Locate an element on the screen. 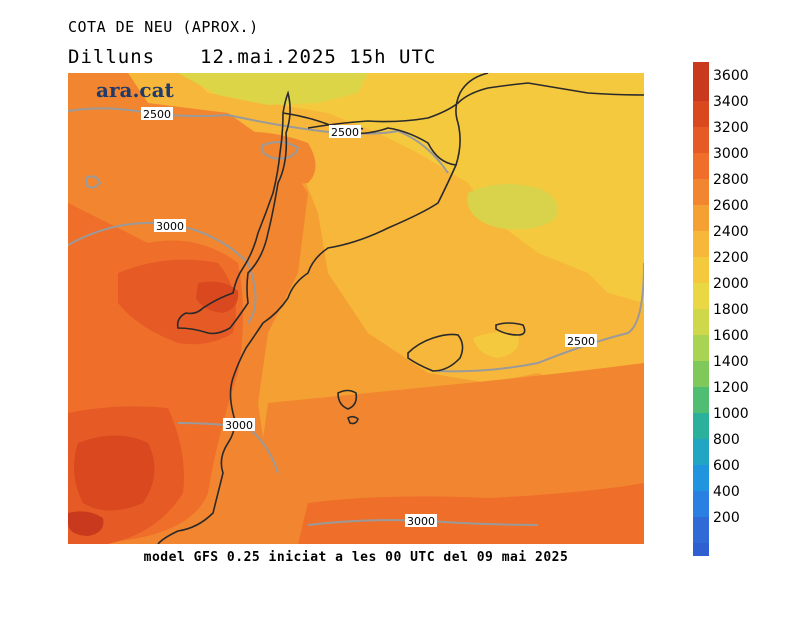 The height and width of the screenshot is (617, 800). contour-3000-west is located at coordinates (162, 272).